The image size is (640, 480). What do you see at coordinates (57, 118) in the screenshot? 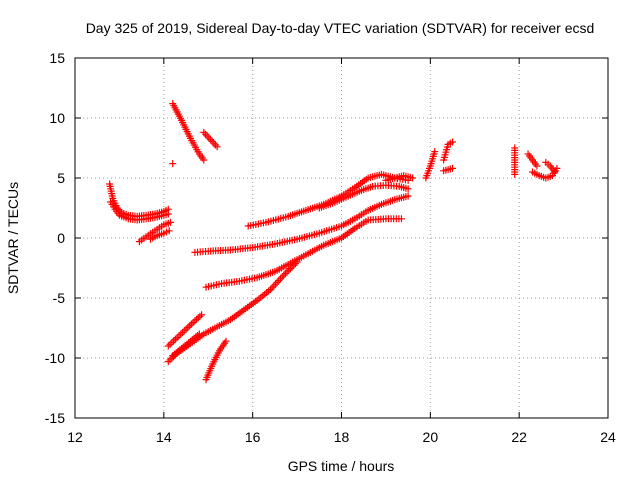
I see `y-tick-label: 10` at bounding box center [57, 118].